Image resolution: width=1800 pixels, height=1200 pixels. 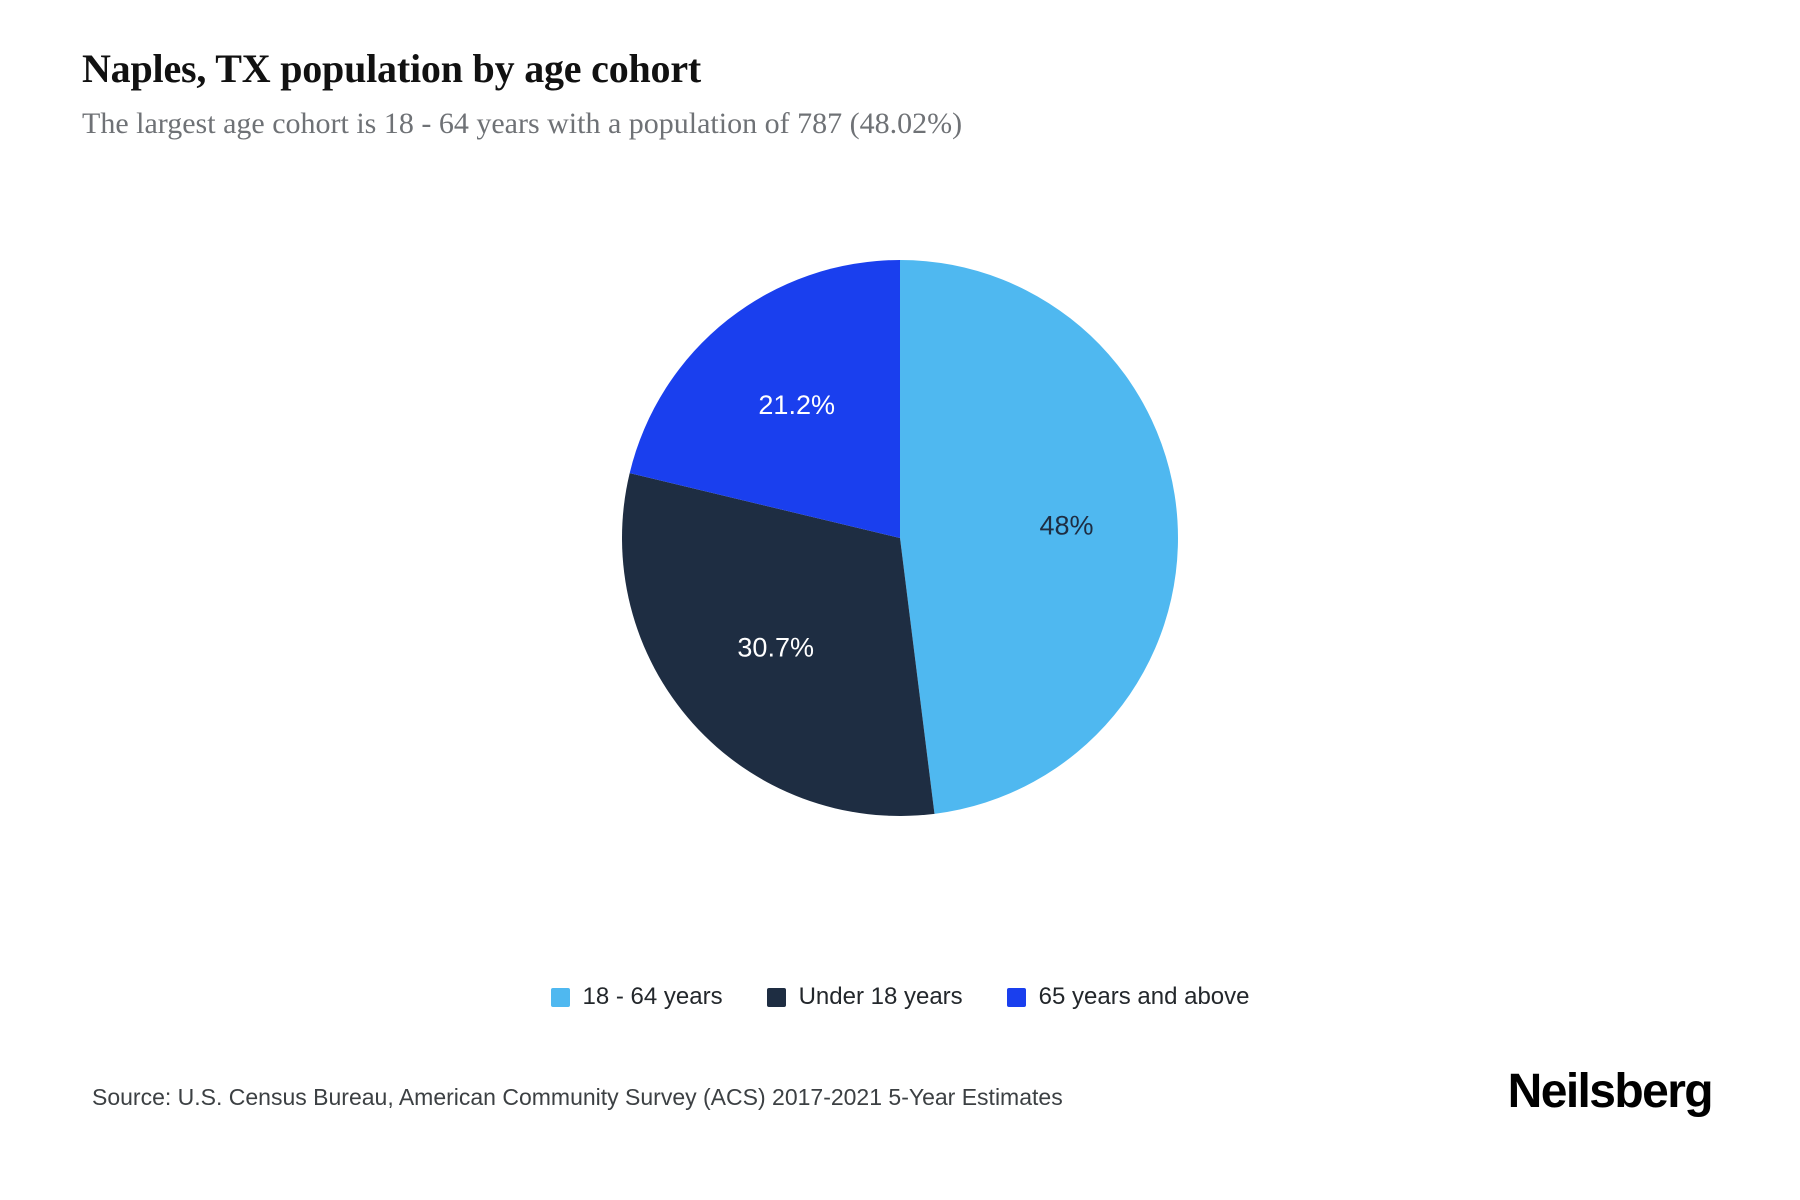 I want to click on legend-item-65-years-and-above: 65 years and above, so click(x=1128, y=996).